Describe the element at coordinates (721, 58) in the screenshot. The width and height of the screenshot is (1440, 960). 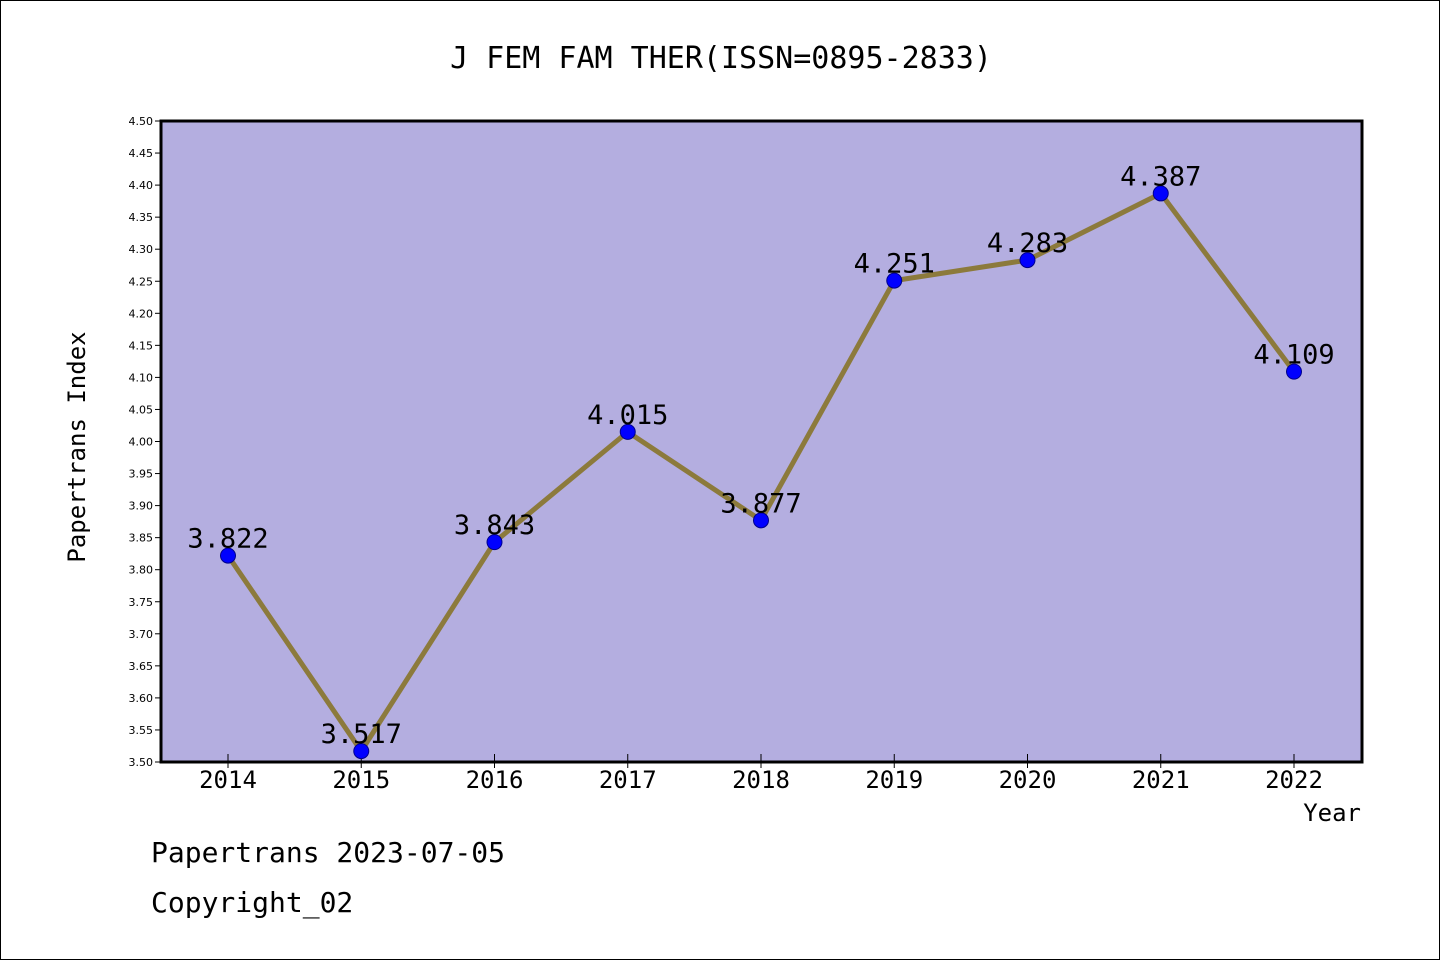
I see `chart-title: J FEM FAM THER(ISSN=0895-2833)` at that location.